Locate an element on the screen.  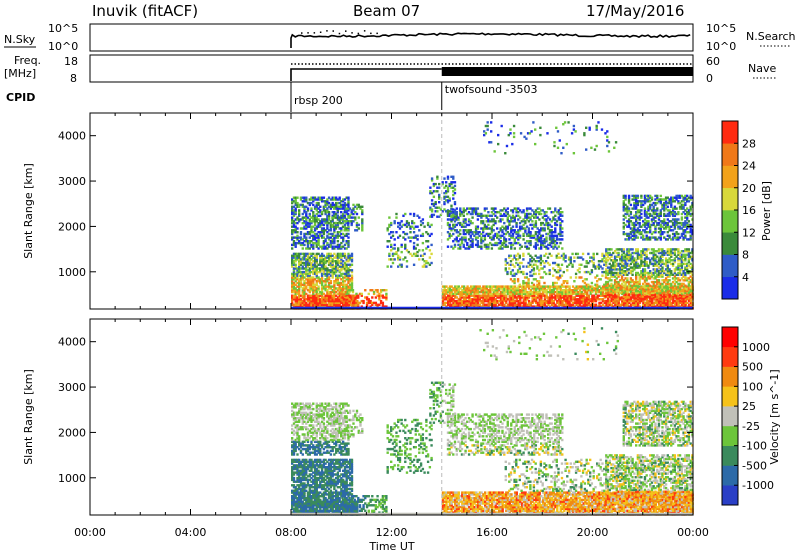
nave-right-tick-top: 60 is located at coordinates (713, 61).